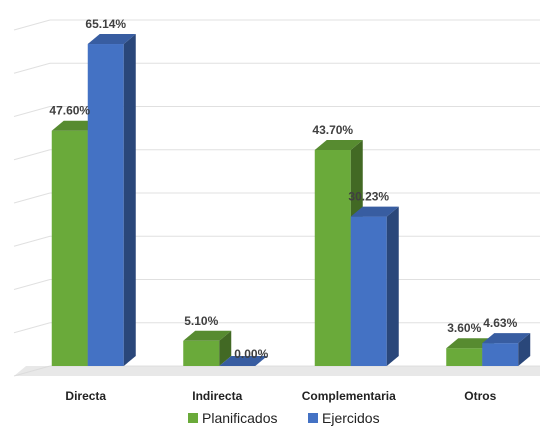  I want to click on category-labels: Directa Indirecta Complementaria Otros, so click(280, 396).